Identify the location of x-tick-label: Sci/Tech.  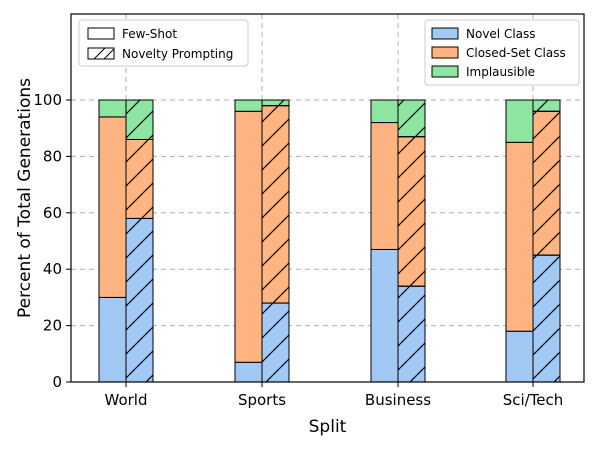
(533, 400).